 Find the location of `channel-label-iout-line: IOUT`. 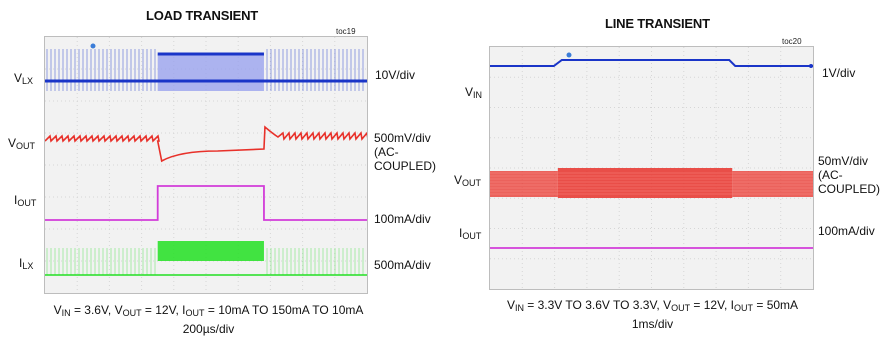

channel-label-iout-line: IOUT is located at coordinates (470, 234).